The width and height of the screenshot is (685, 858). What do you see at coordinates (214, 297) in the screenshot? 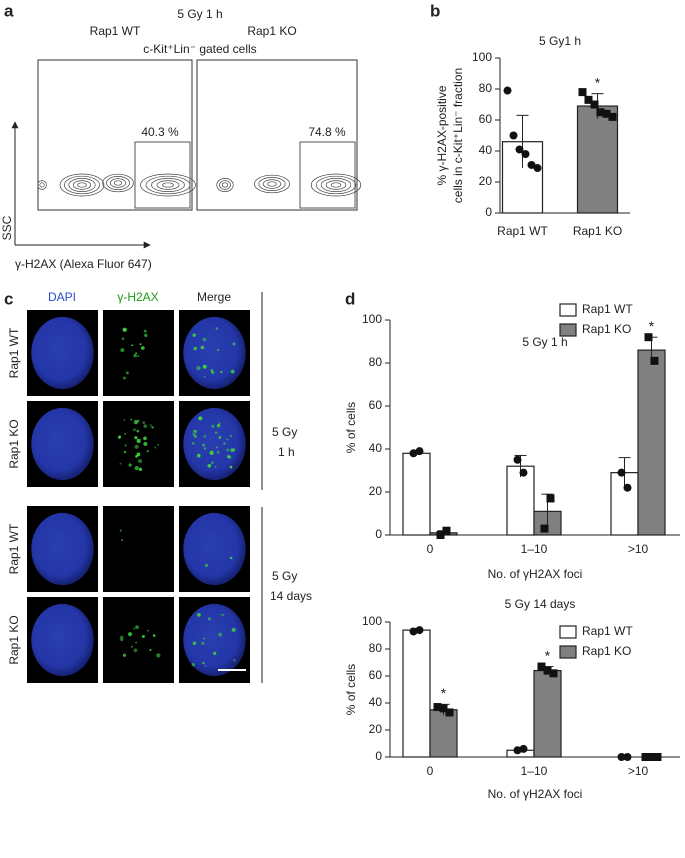
I see `column-header: Merge` at bounding box center [214, 297].